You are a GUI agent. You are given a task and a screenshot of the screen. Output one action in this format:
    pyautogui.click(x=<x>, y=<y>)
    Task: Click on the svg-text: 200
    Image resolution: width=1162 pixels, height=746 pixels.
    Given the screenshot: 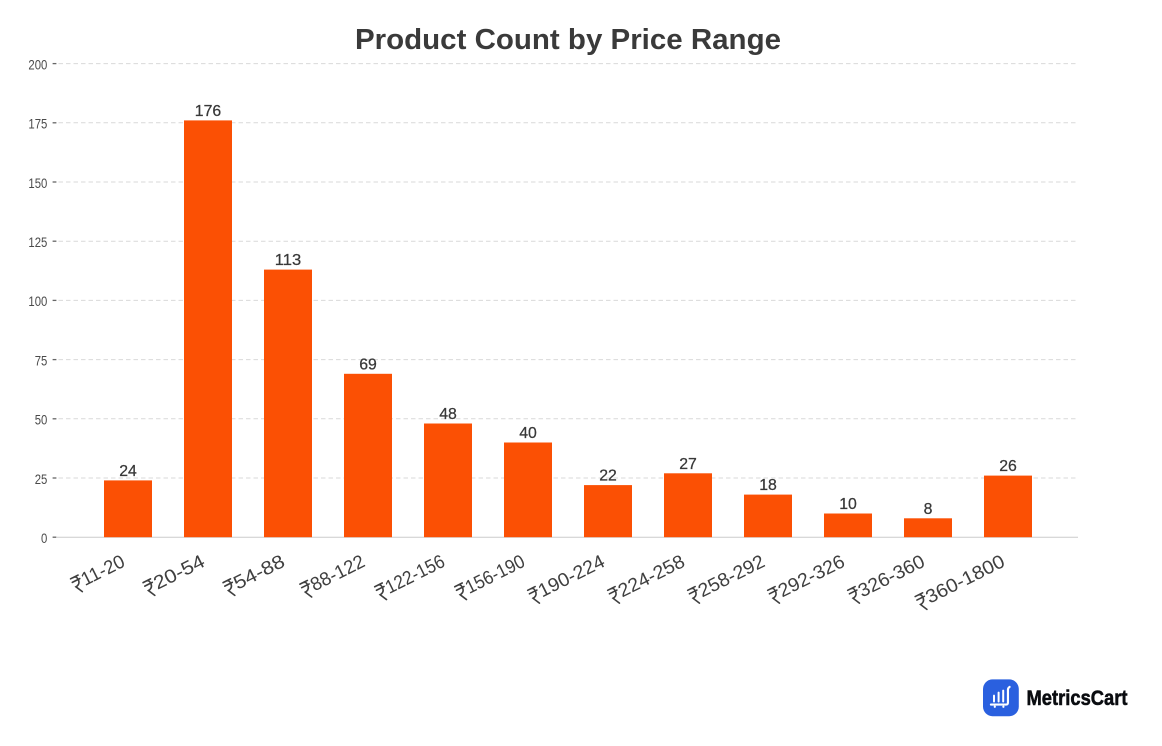 What is the action you would take?
    pyautogui.click(x=37, y=64)
    